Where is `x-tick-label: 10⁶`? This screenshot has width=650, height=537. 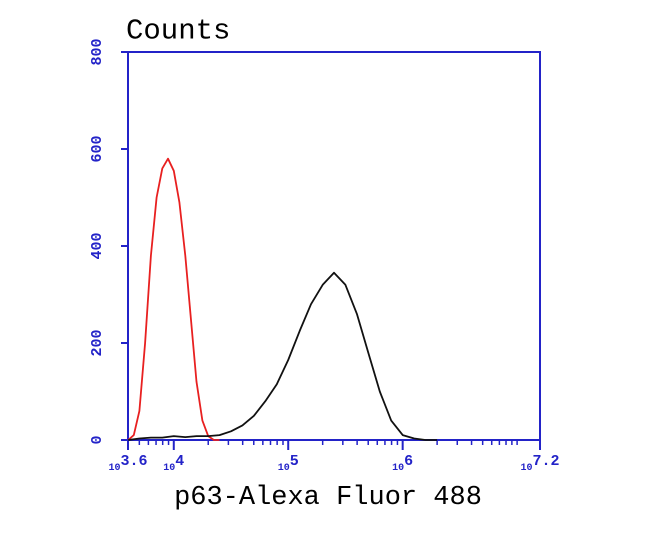 x-tick-label: 10⁶ is located at coordinates (402, 463).